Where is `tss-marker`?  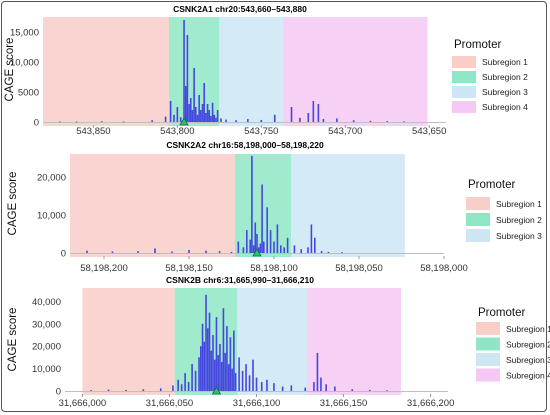
tss-marker is located at coordinates (257, 252).